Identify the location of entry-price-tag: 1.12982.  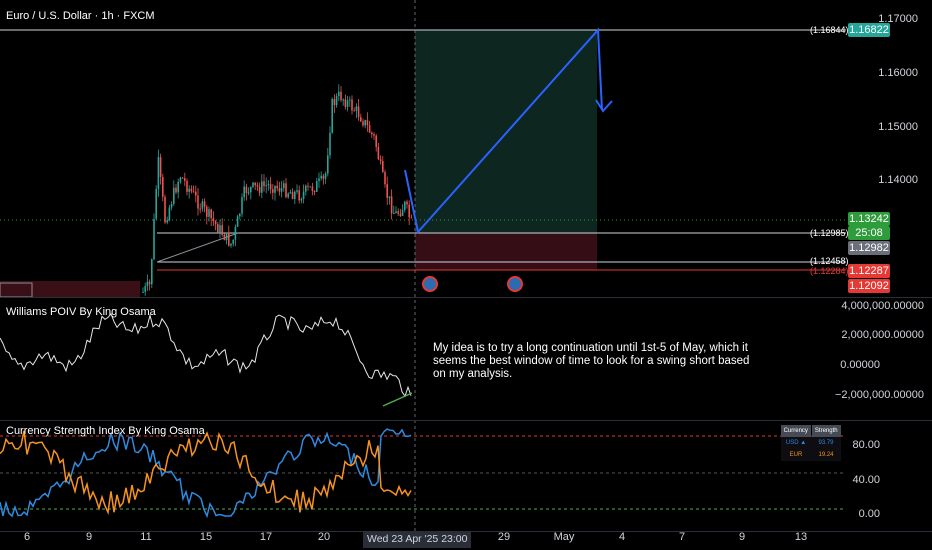
(869, 248).